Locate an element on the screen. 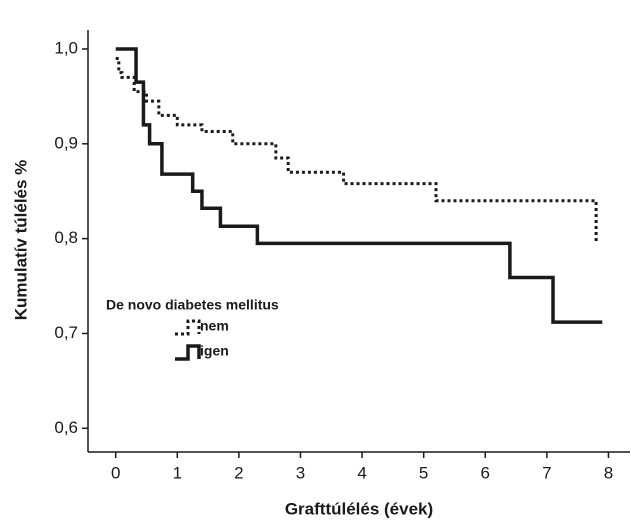 This screenshot has height=524, width=631. x-tick-label: 1 is located at coordinates (177, 472).